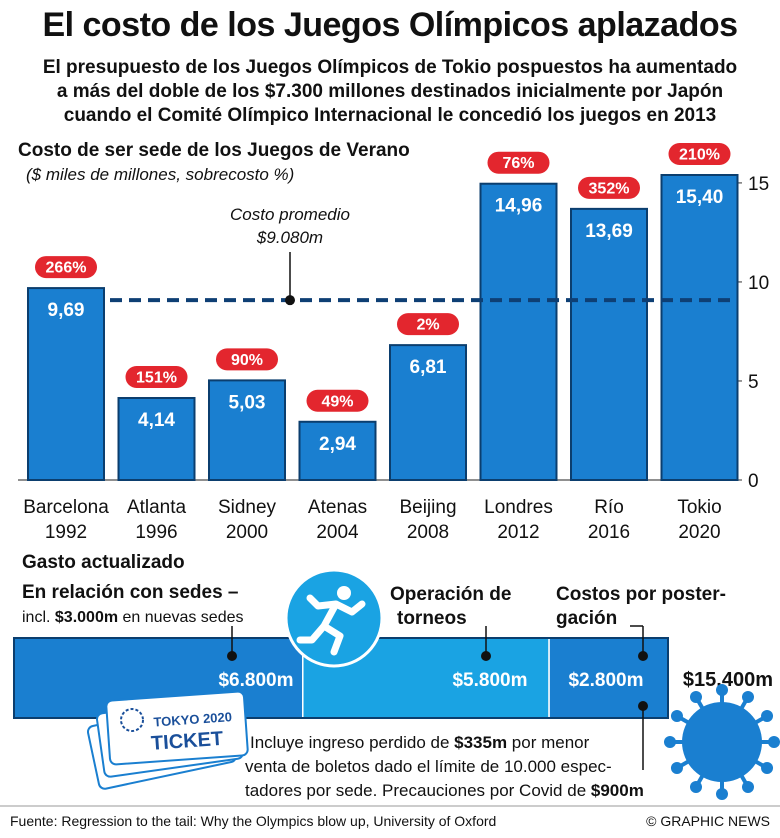  What do you see at coordinates (758, 283) in the screenshot?
I see `y-tick-label: 10` at bounding box center [758, 283].